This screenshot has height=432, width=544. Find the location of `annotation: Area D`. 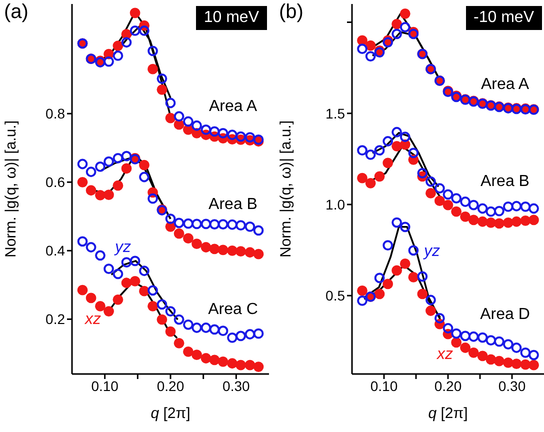

annotation: Area D is located at coordinates (505, 315).